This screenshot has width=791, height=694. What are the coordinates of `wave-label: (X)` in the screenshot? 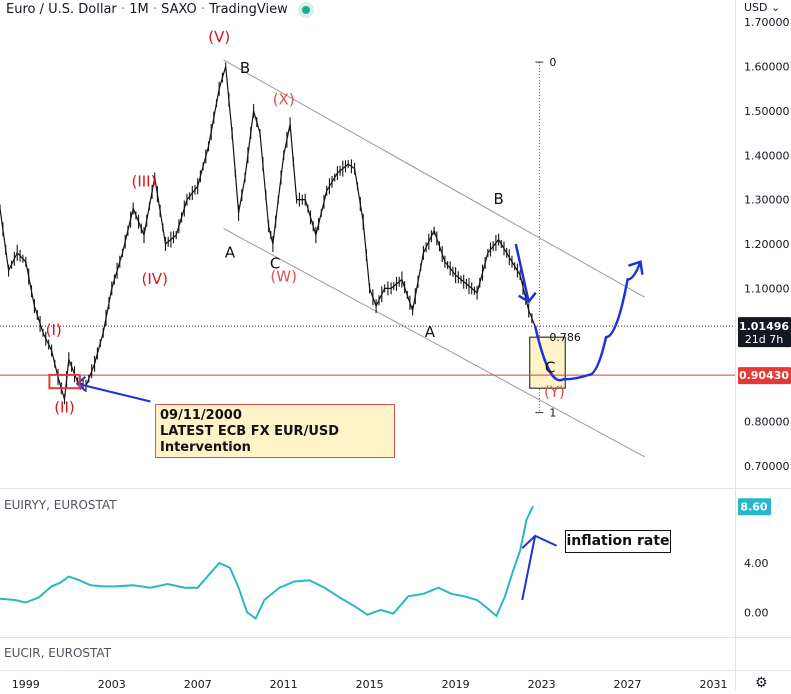 It's located at (284, 99).